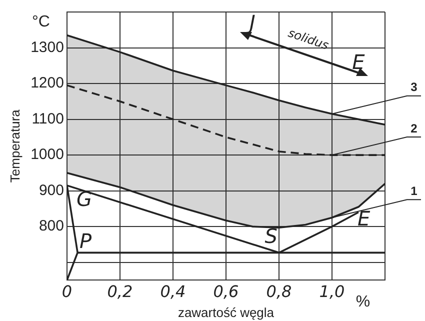  Describe the element at coordinates (414, 87) in the screenshot. I see `text: 3` at that location.